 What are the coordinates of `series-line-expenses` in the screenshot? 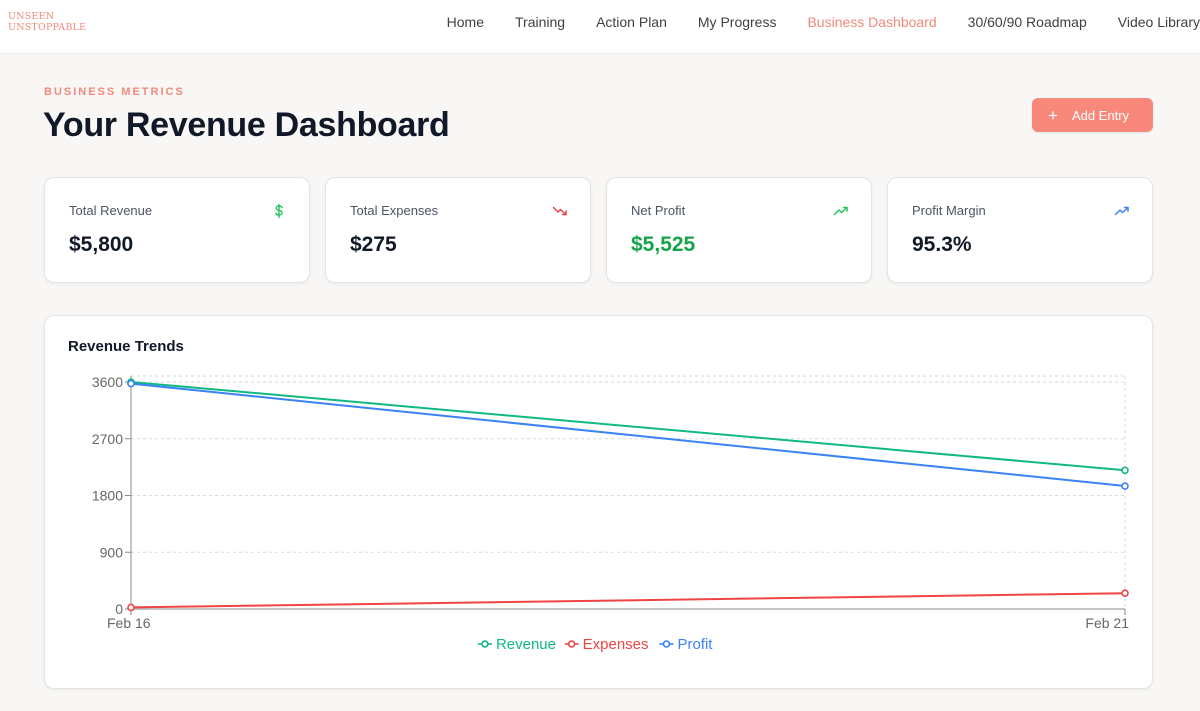 It's located at (628, 600).